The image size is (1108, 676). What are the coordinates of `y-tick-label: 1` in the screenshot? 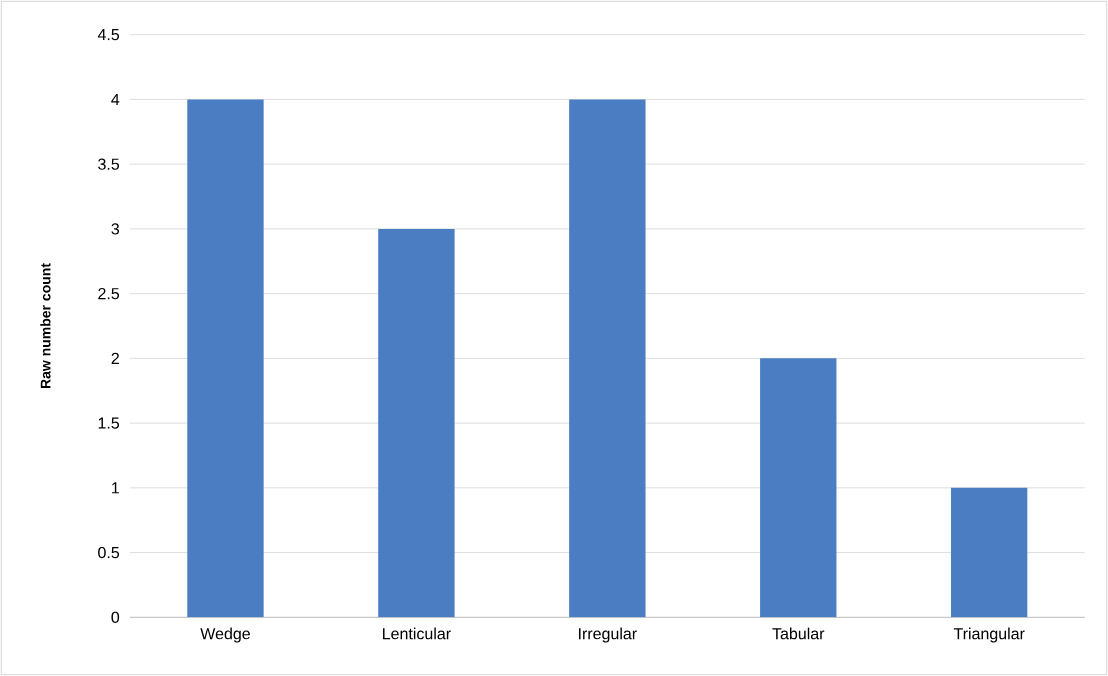 It's located at (115, 488).